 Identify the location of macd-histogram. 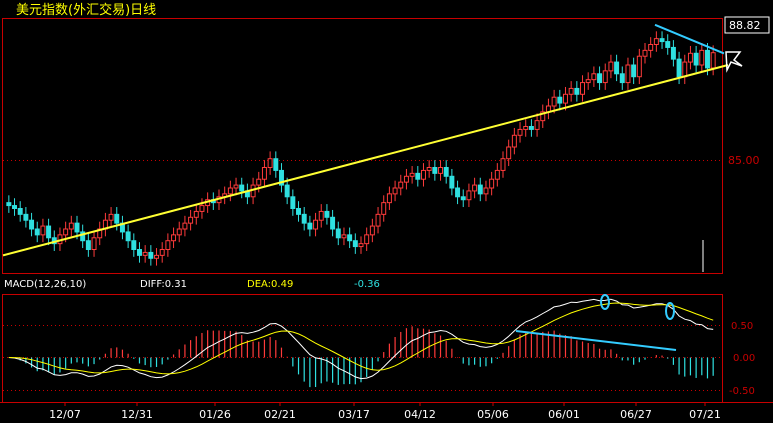
(363, 357).